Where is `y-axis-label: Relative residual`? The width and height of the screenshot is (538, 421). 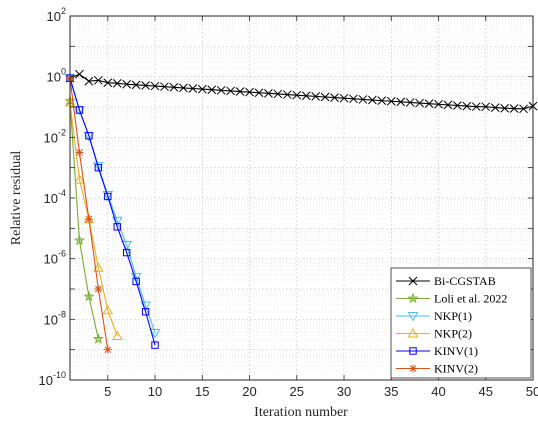 y-axis-label: Relative residual is located at coordinates (16, 198).